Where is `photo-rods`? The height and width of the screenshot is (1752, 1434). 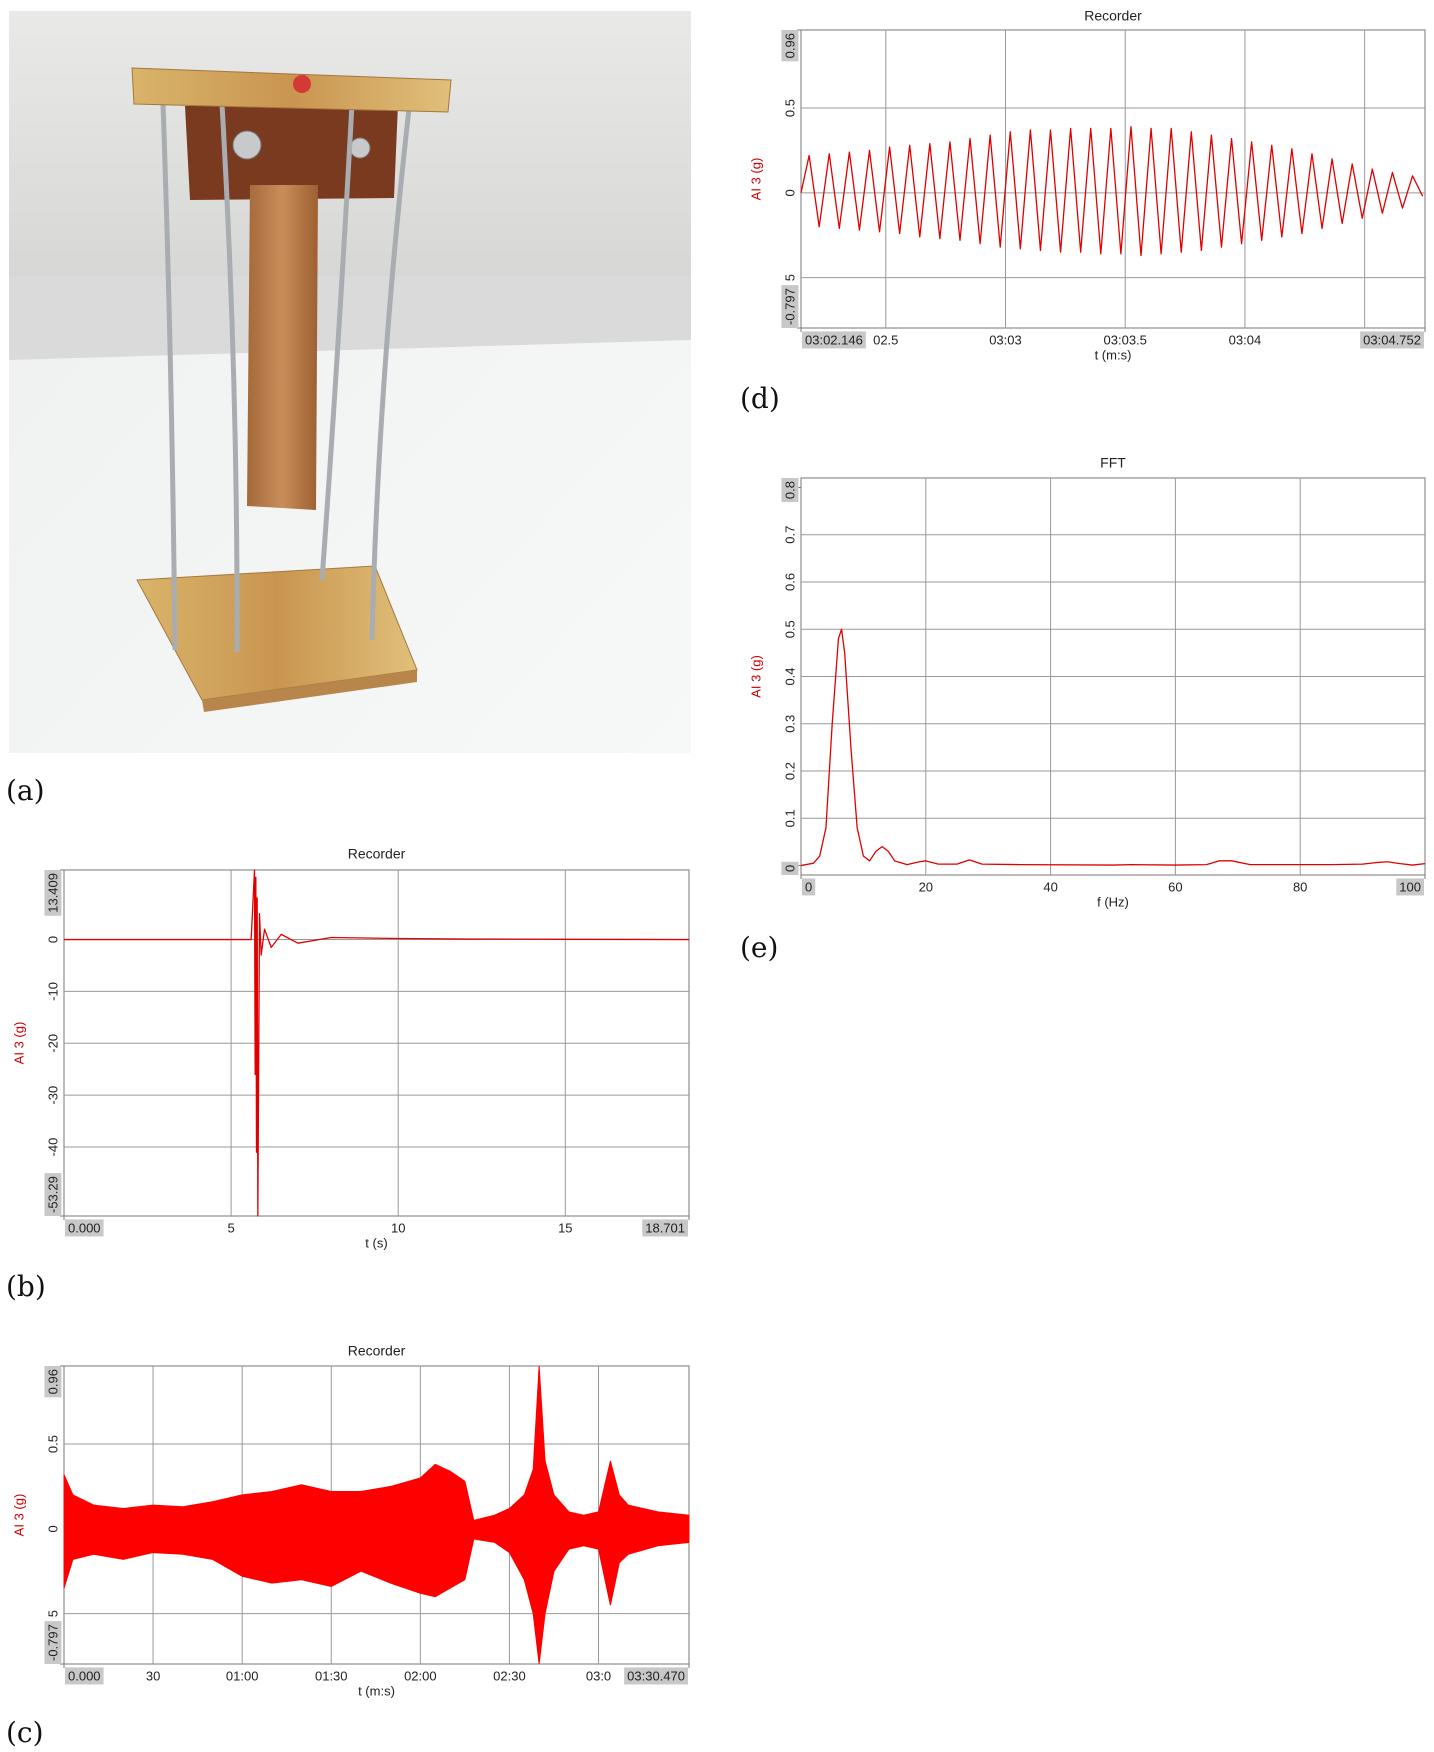
photo-rods is located at coordinates (286, 376).